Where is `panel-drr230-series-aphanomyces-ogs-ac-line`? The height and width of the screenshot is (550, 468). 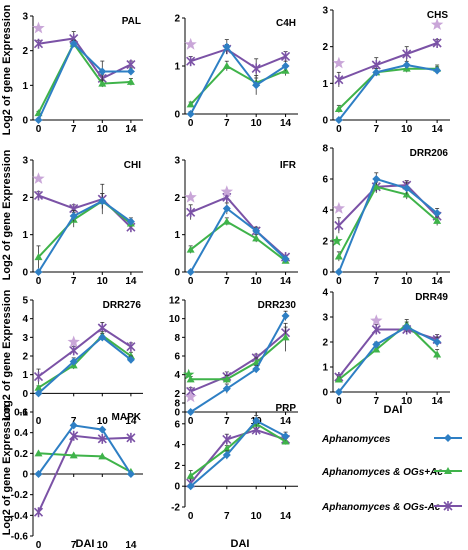 panel-drr230-series-aphanomyces-ogs-ac-line is located at coordinates (238, 358).